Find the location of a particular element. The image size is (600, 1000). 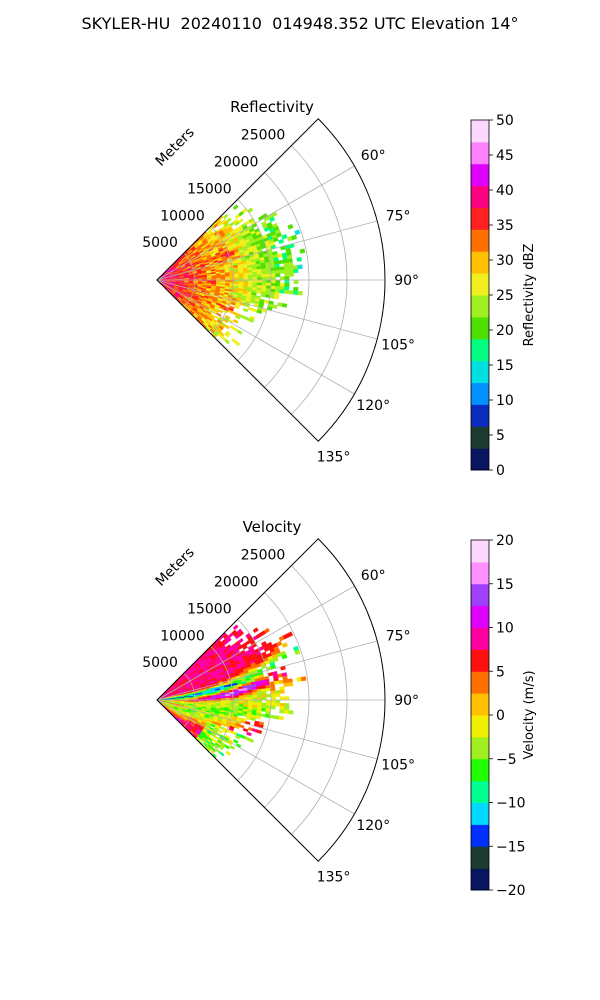

colorbar-tick-label: 45 is located at coordinates (505, 156).